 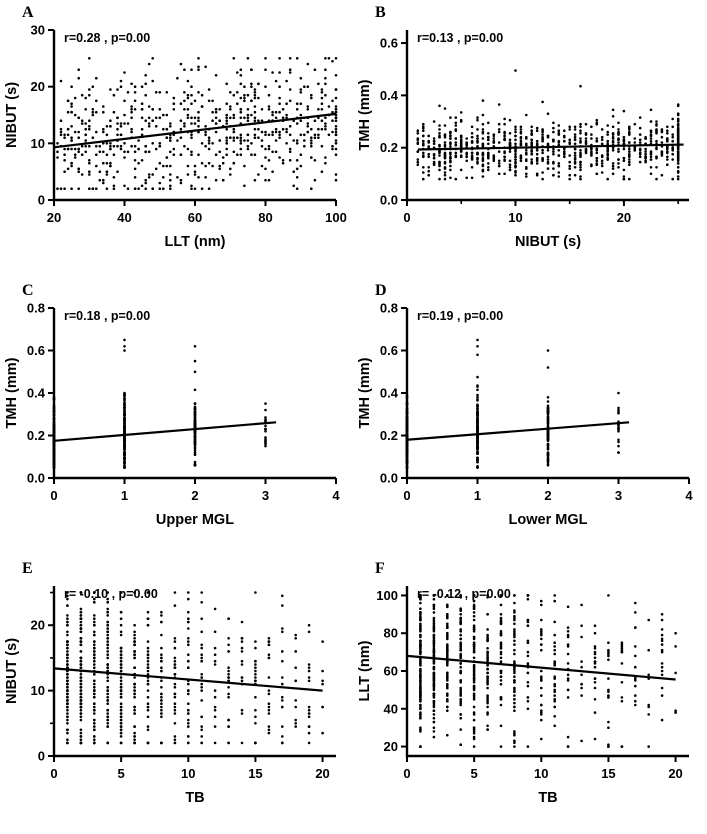 What do you see at coordinates (460, 38) in the screenshot?
I see `svg-text: r=0.13 , p=0.00` at bounding box center [460, 38].